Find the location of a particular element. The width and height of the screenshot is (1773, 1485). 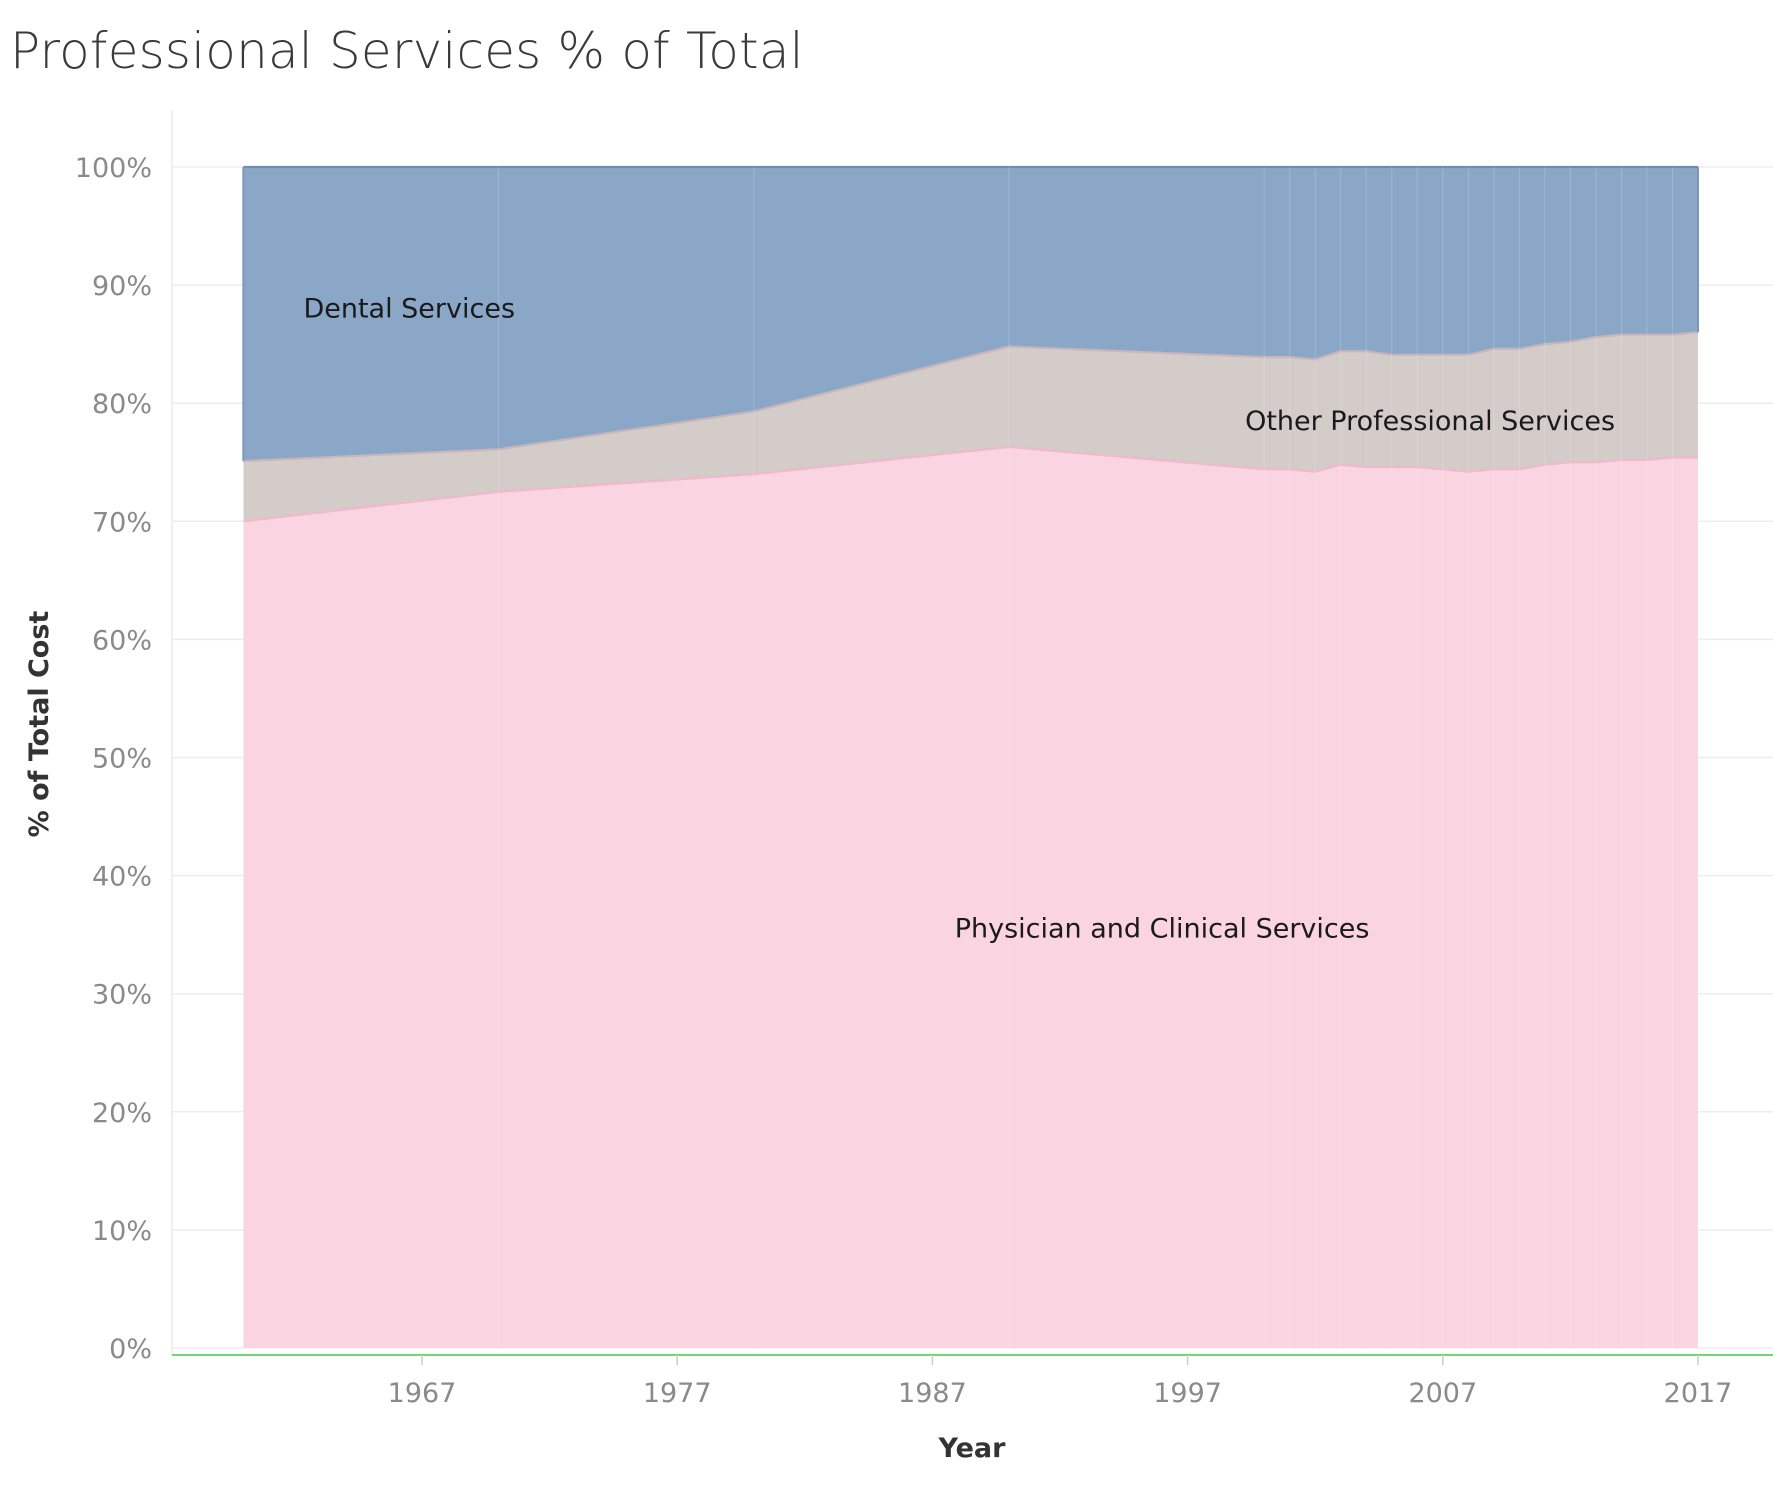

x-tick-label: 2017 is located at coordinates (1698, 1393).